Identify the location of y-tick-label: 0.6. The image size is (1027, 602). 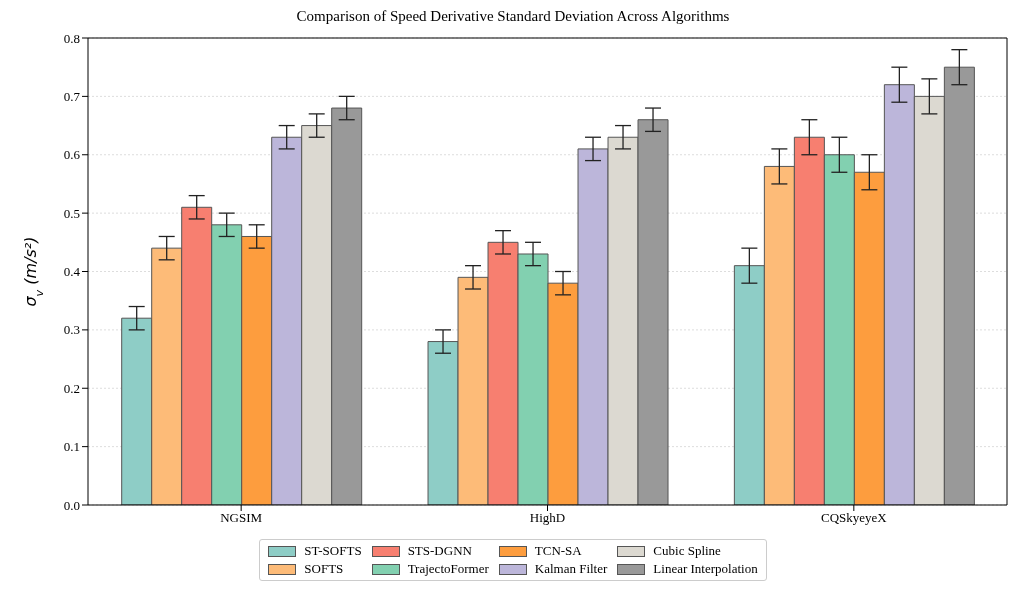
(72, 155).